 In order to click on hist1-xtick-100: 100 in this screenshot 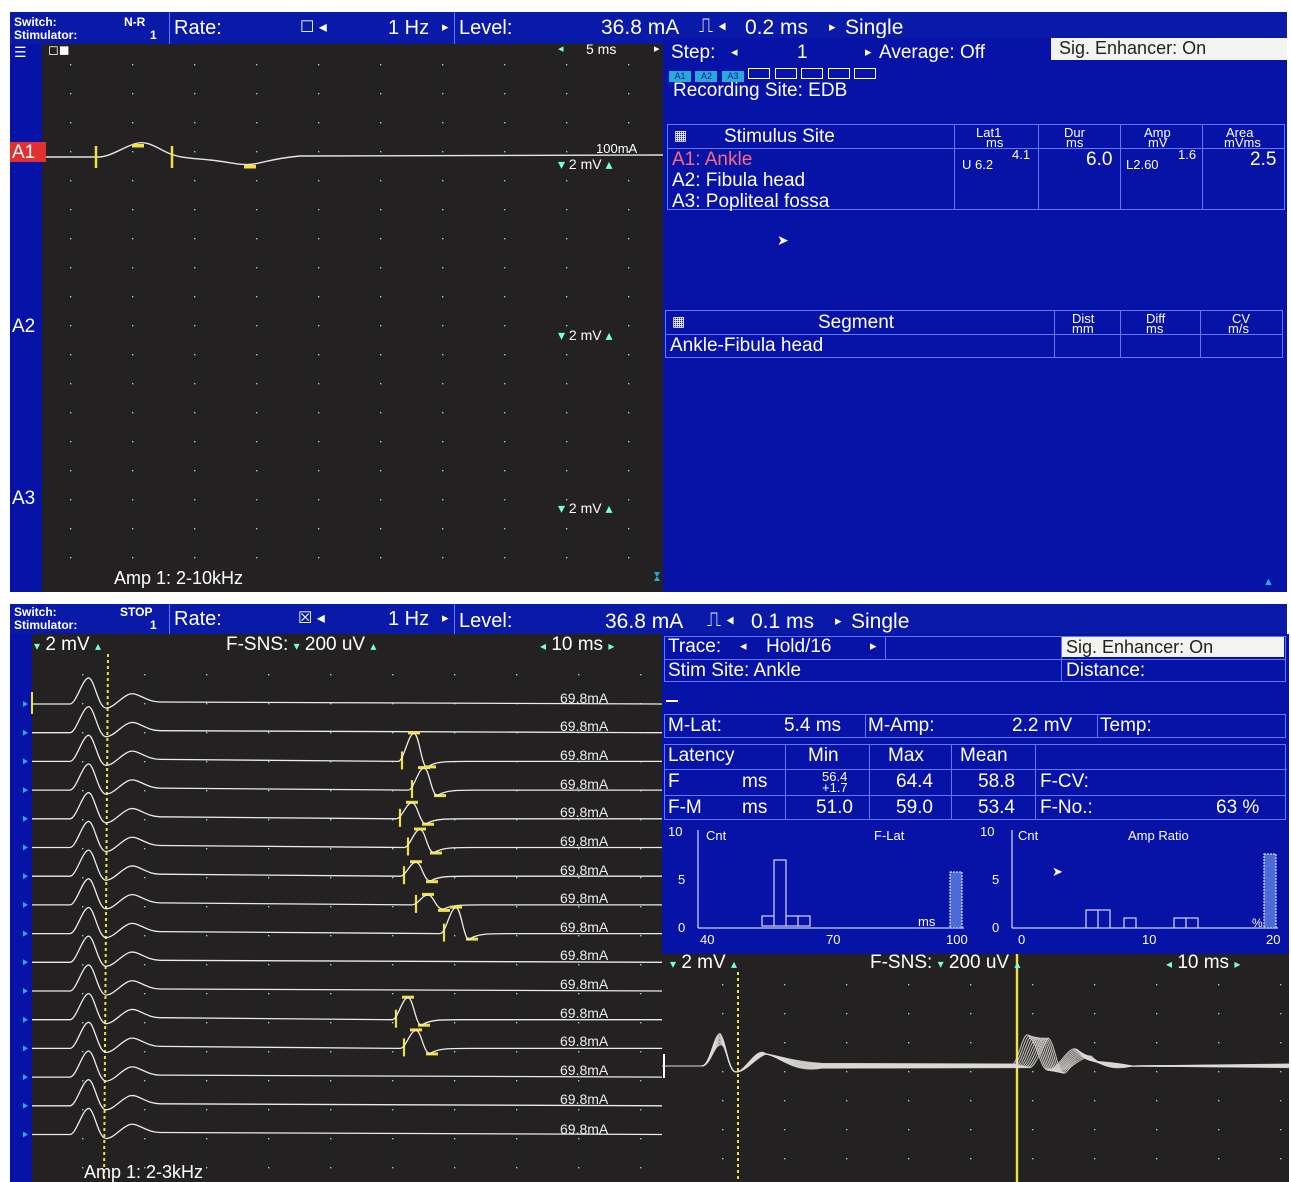, I will do `click(957, 939)`.